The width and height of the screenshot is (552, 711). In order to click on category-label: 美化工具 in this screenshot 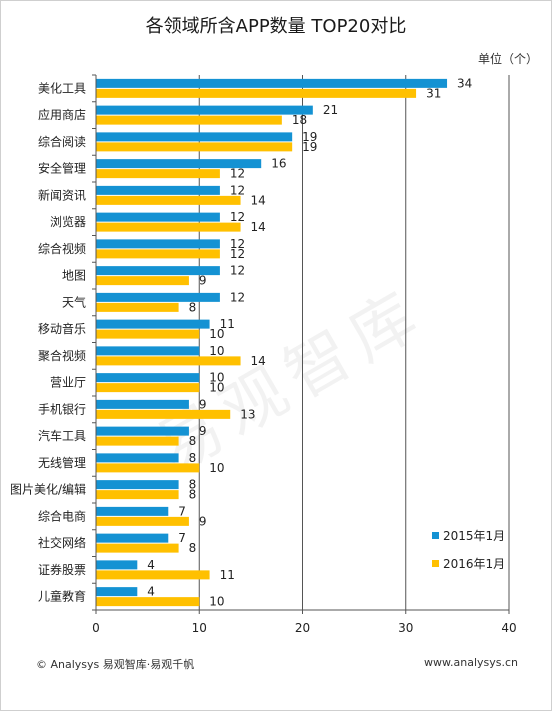, I will do `click(62, 88)`.